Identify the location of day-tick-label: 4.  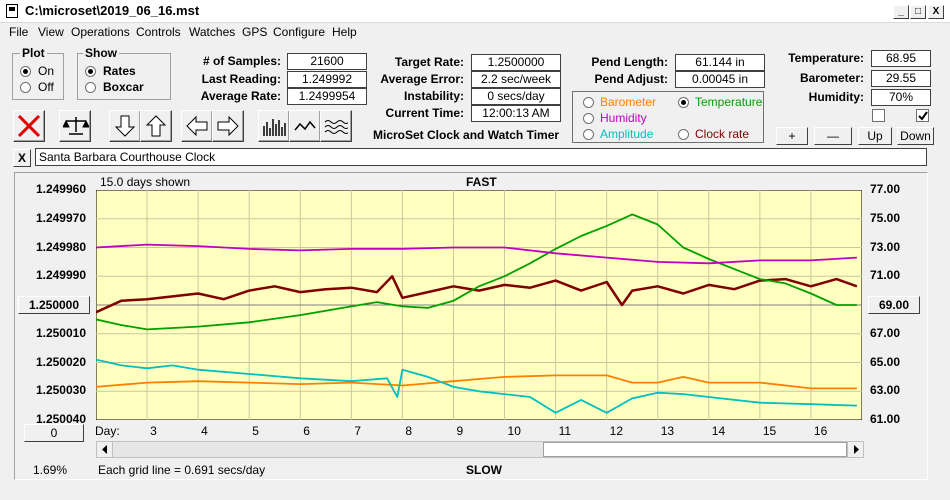
(204, 431).